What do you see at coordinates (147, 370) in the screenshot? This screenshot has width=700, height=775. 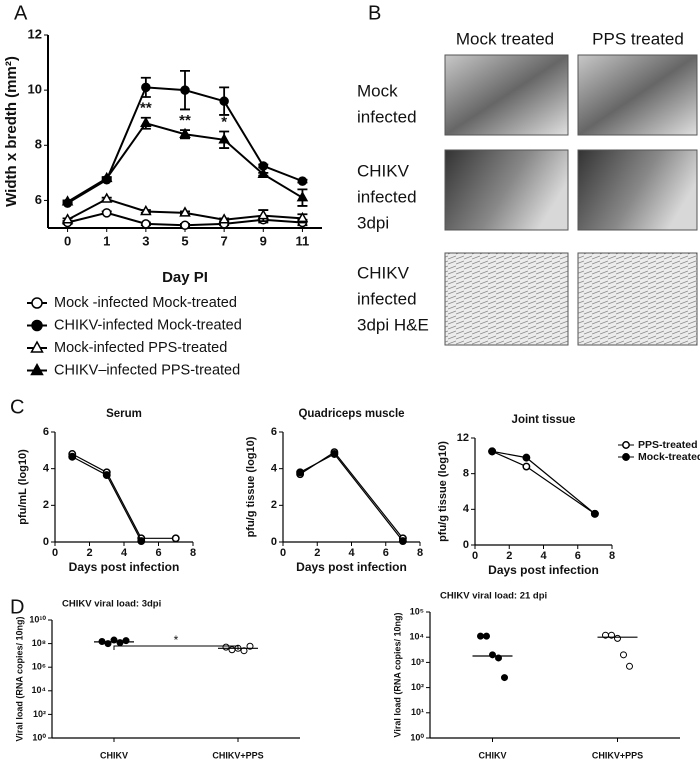 I see `legend-label: CHIKV–infected PPS-treated` at bounding box center [147, 370].